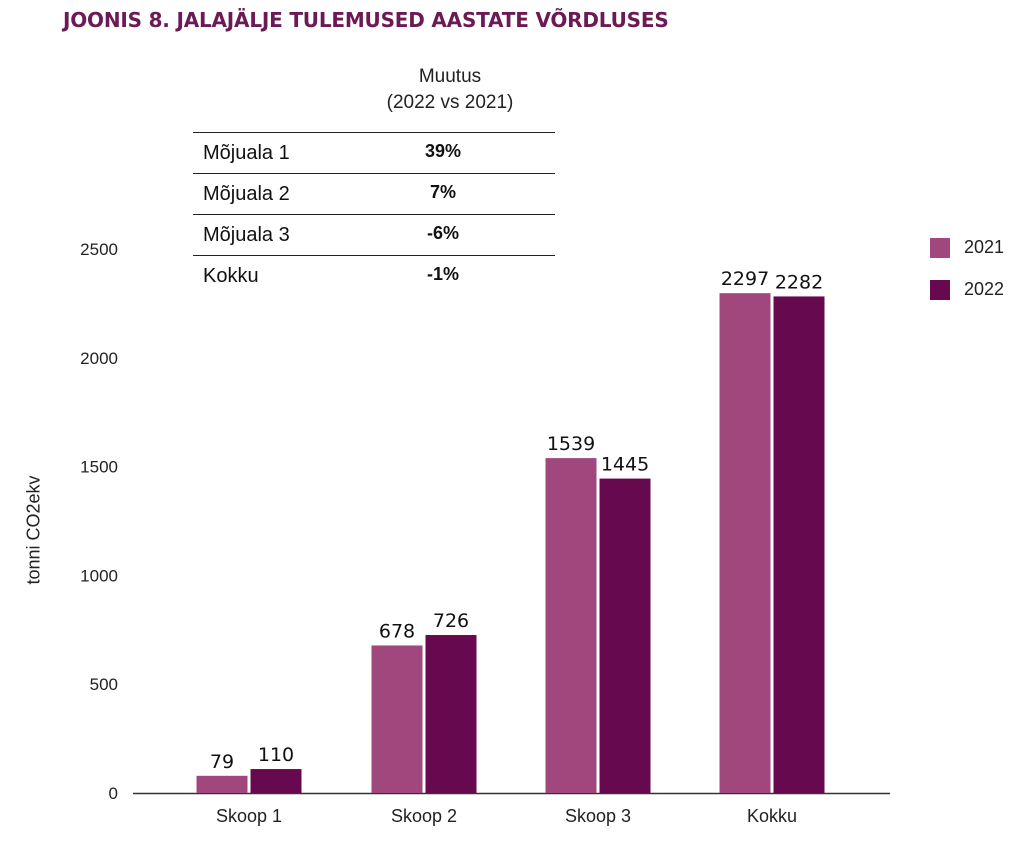 The width and height of the screenshot is (1030, 852). Describe the element at coordinates (231, 276) in the screenshot. I see `change-row-label: Kokku` at that location.